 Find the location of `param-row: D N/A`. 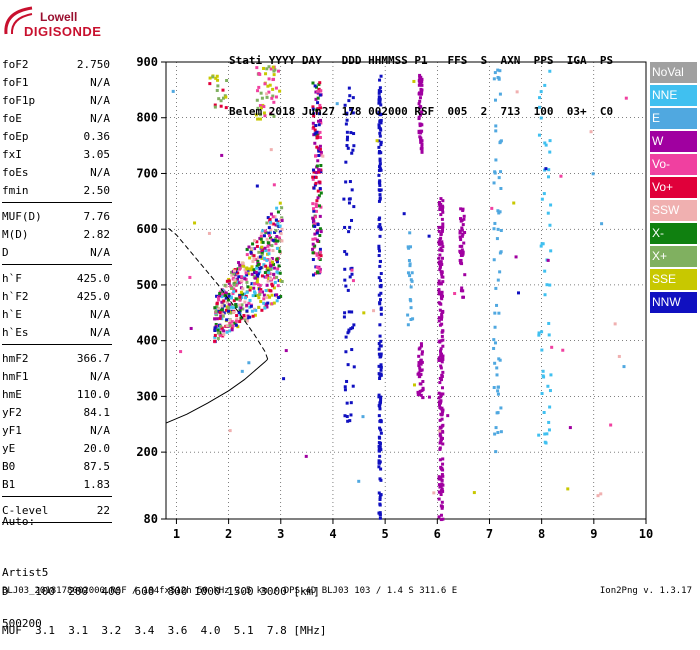

param-row: D N/A is located at coordinates (56, 253).